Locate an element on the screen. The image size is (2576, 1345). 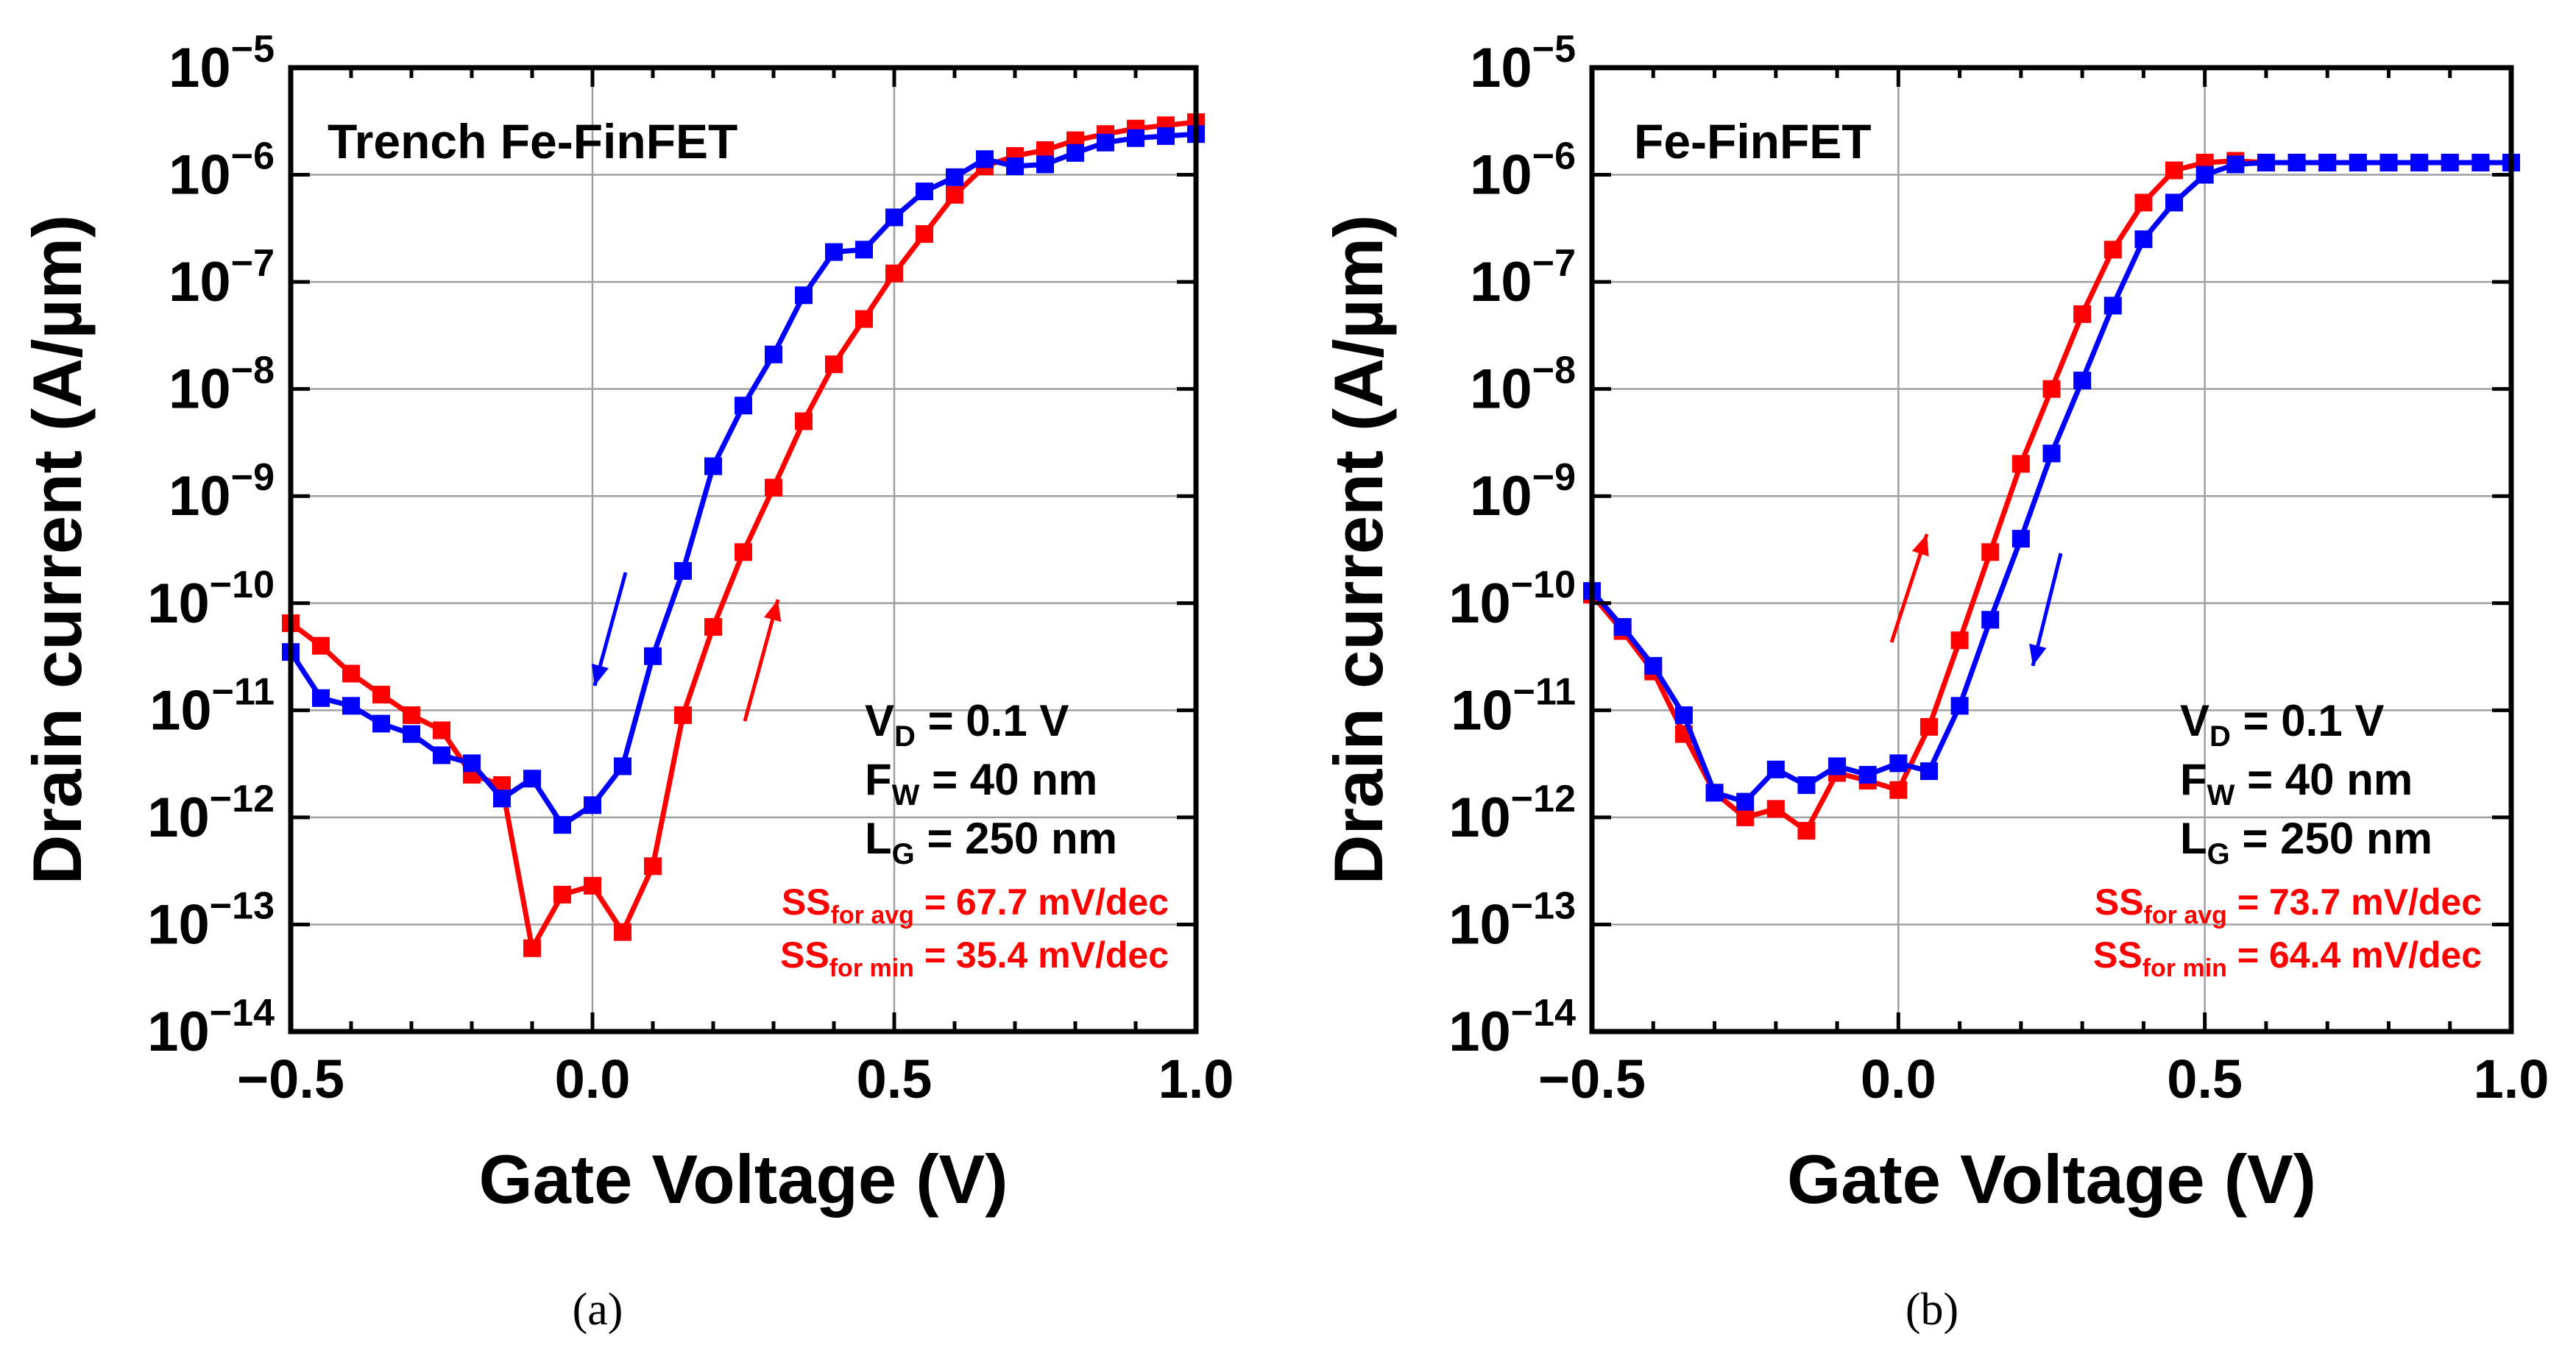
y-tick-label: 10⁻⁸ is located at coordinates (222, 385).